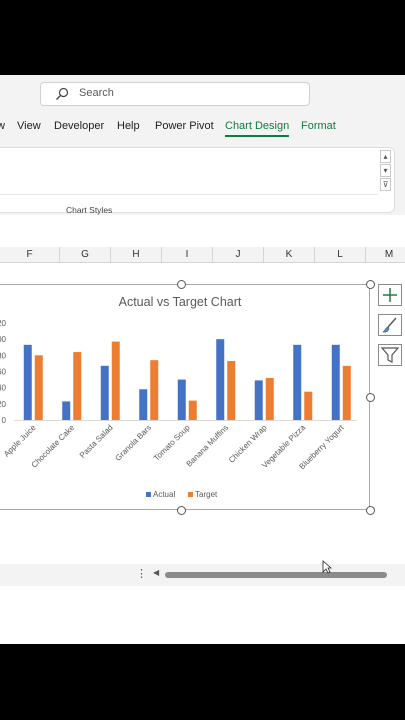 The height and width of the screenshot is (720, 405). Describe the element at coordinates (89, 210) in the screenshot. I see `ribbon-group-label: Chart Styles` at that location.